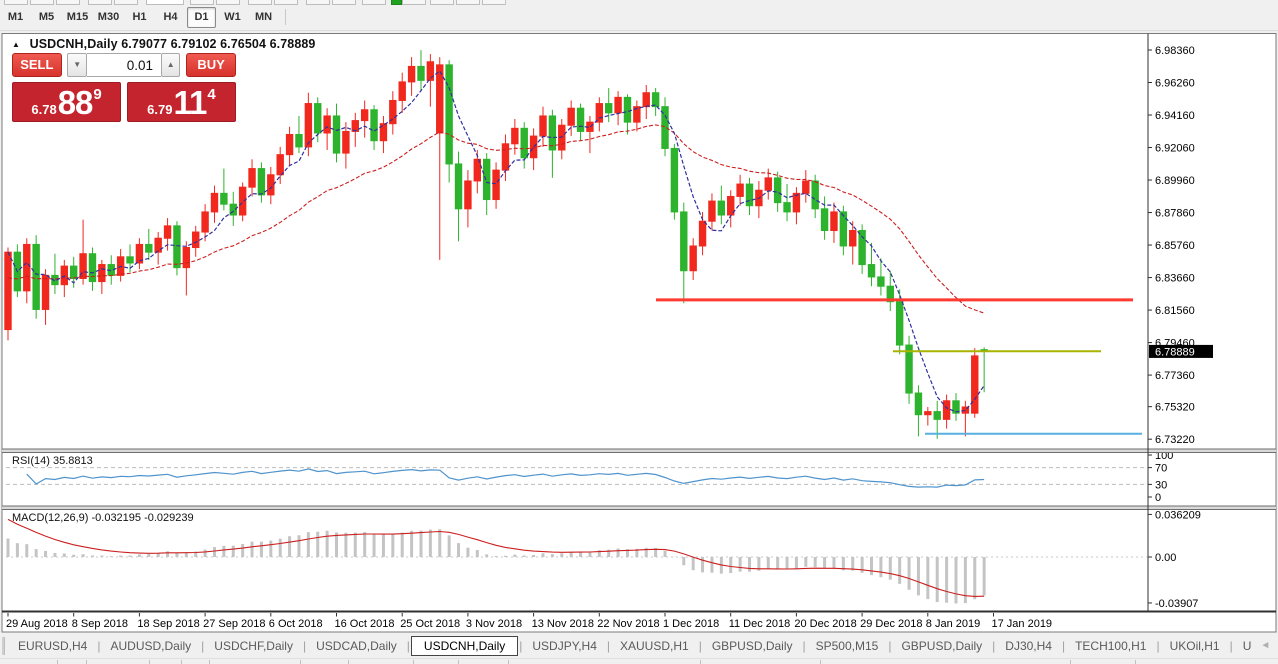 This screenshot has width=1278, height=664. Describe the element at coordinates (123, 65) in the screenshot. I see `lot-size-input` at that location.